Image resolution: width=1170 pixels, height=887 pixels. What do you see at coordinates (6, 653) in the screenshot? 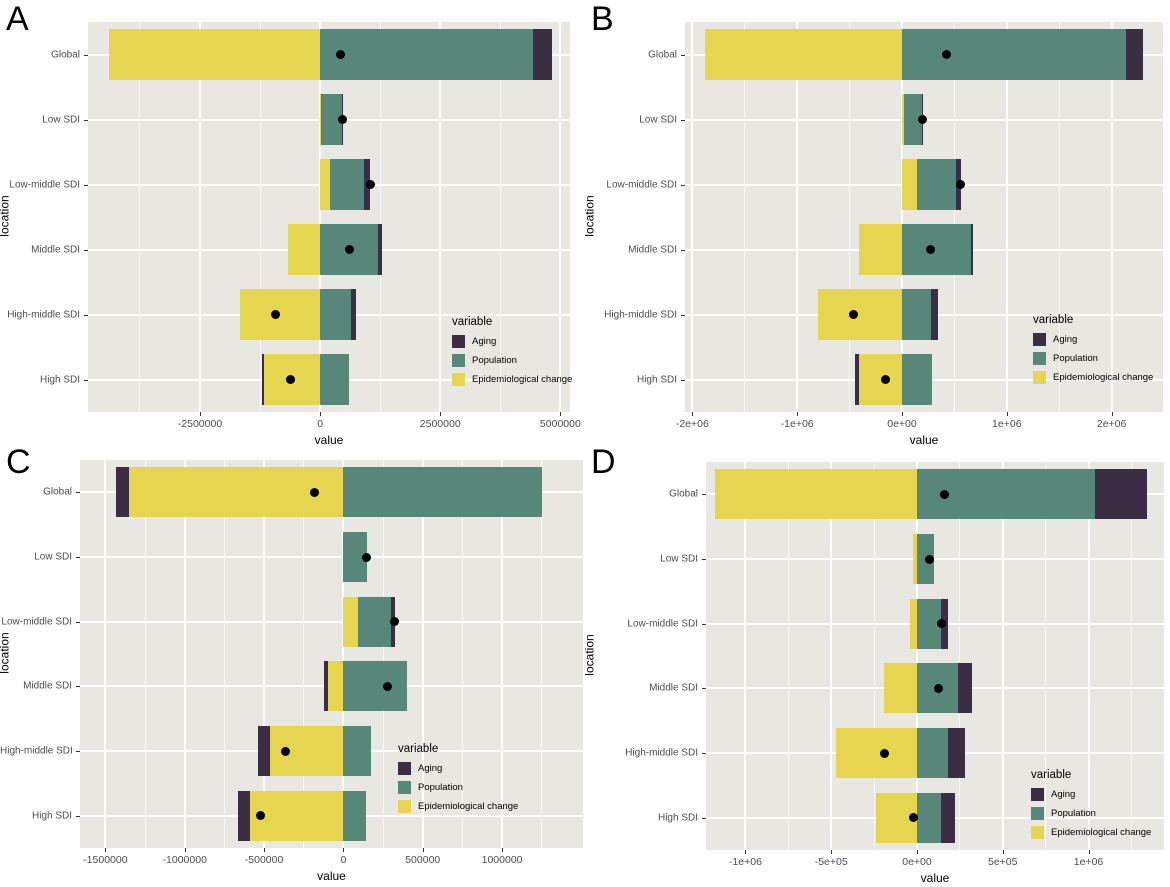
I see `panel-c-y-axis-title: location` at bounding box center [6, 653].